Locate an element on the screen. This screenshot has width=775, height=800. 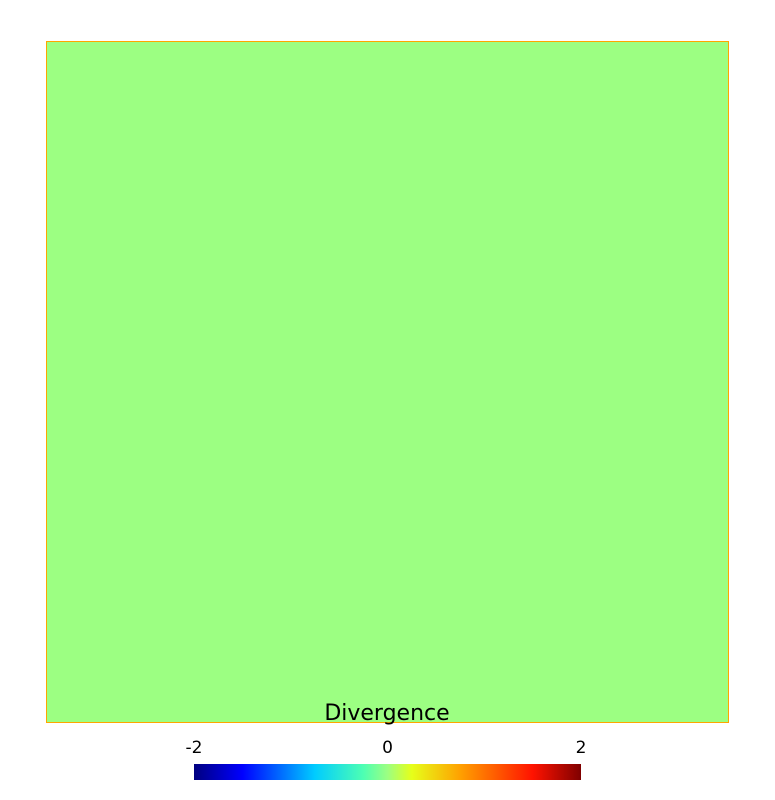
colorbar-tick-label: 2 is located at coordinates (581, 748).